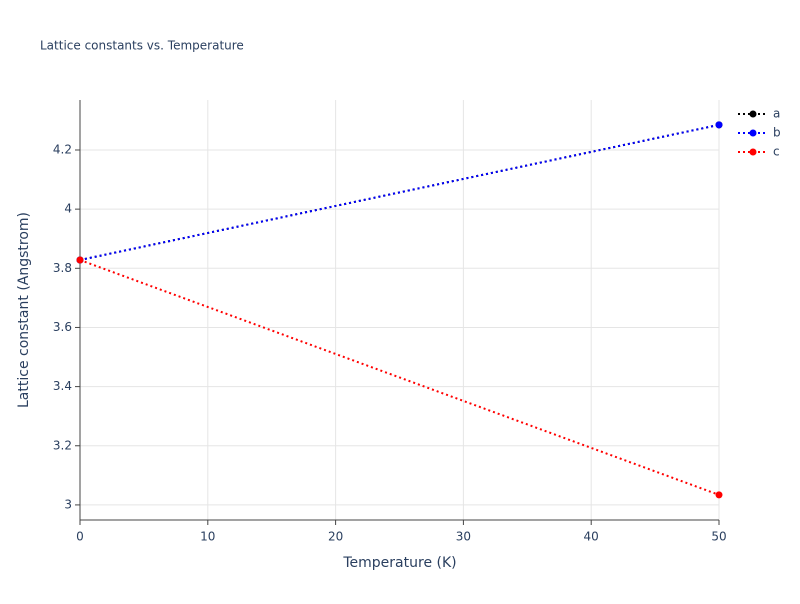 Image resolution: width=800 pixels, height=604 pixels. Describe the element at coordinates (463, 537) in the screenshot. I see `x-tick-label: 30` at that location.